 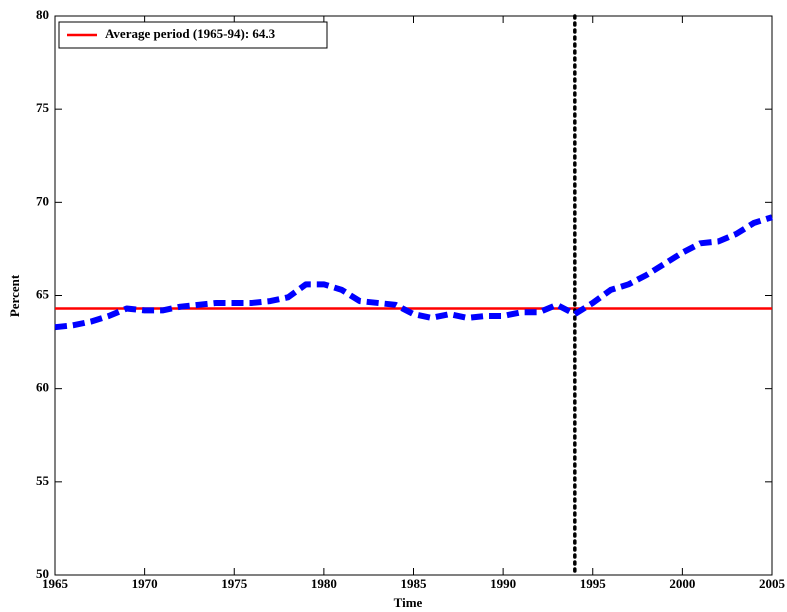 I want to click on y-tick-label: 80, so click(x=42, y=14).